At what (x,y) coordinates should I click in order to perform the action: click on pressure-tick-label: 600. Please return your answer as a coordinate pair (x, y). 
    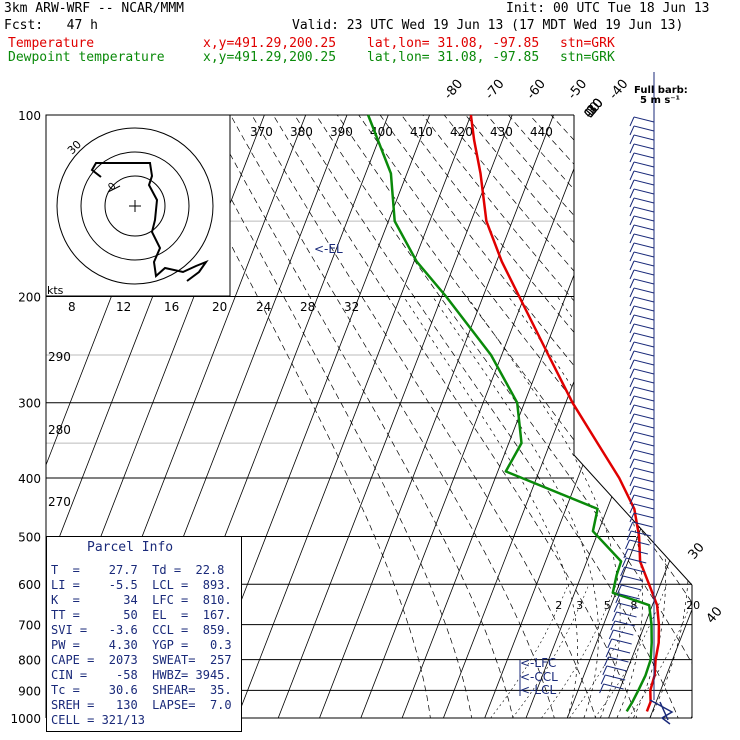
    Looking at the image, I should click on (29, 585).